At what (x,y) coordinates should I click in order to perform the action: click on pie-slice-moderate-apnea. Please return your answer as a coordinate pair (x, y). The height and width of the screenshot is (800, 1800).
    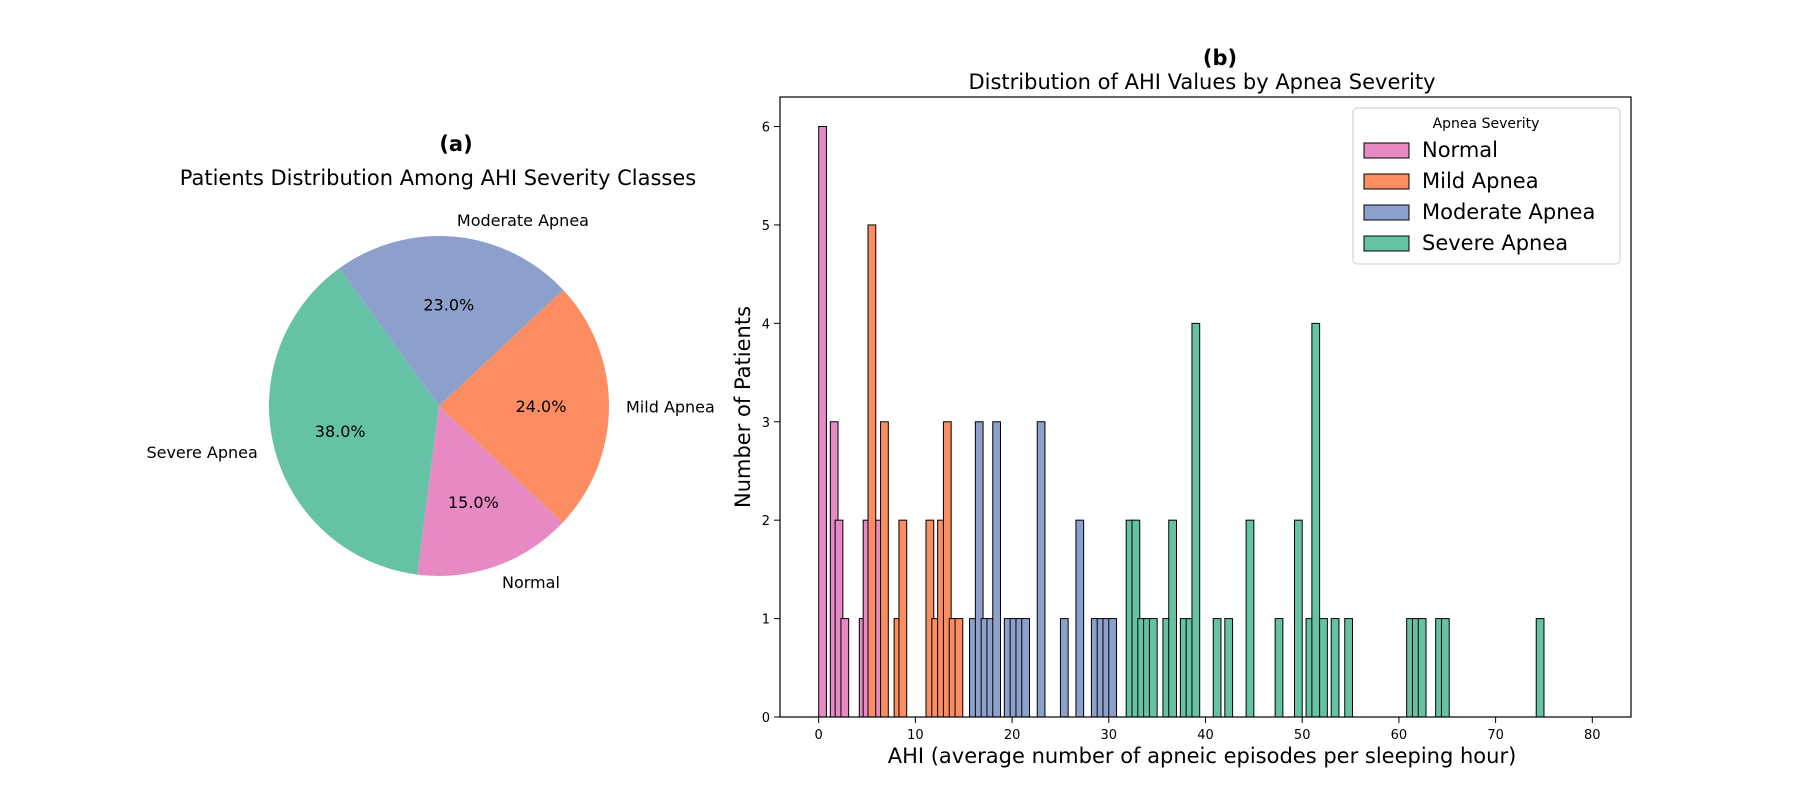
    Looking at the image, I should click on (451, 320).